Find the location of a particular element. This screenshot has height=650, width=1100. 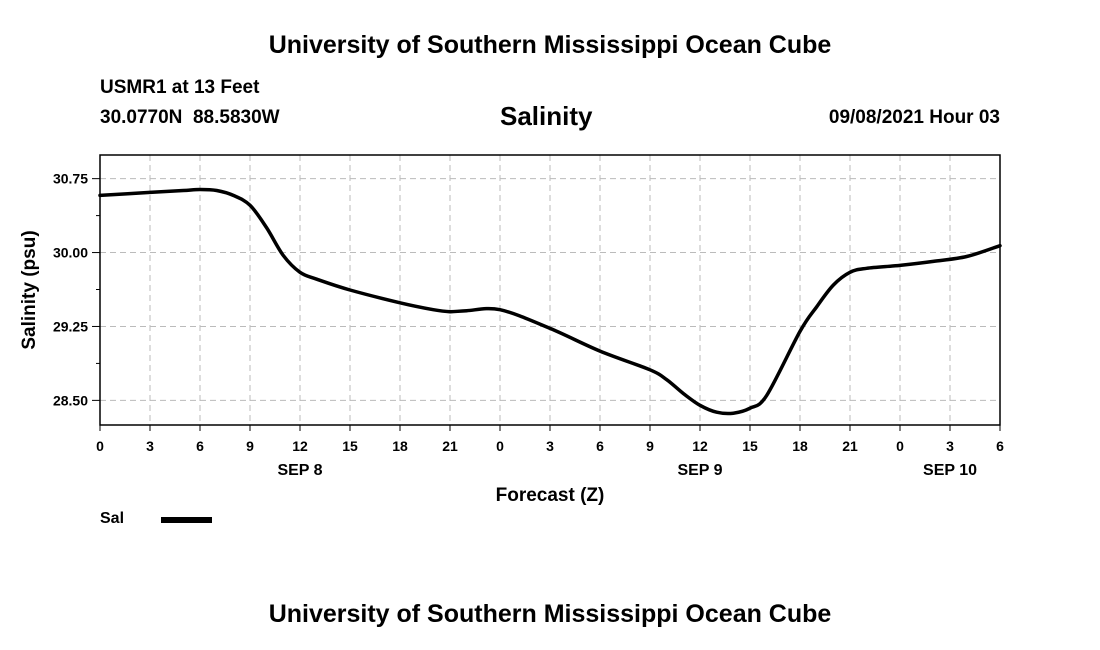

legend-line-swatch is located at coordinates (186, 520).